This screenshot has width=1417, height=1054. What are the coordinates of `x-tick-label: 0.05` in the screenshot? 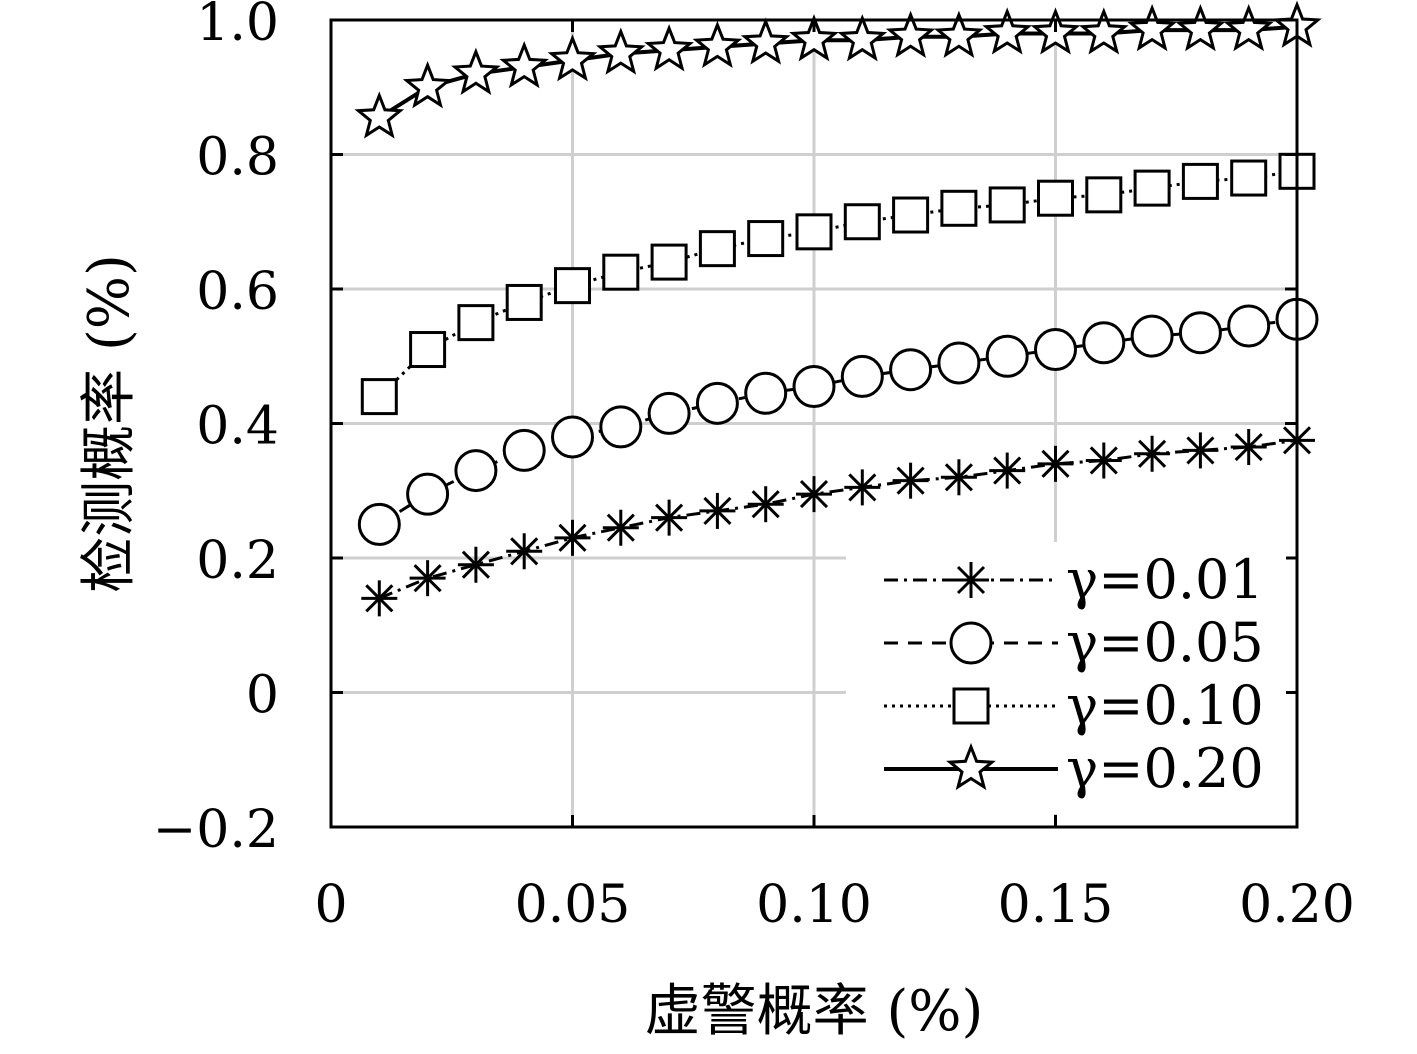 It's located at (573, 905).